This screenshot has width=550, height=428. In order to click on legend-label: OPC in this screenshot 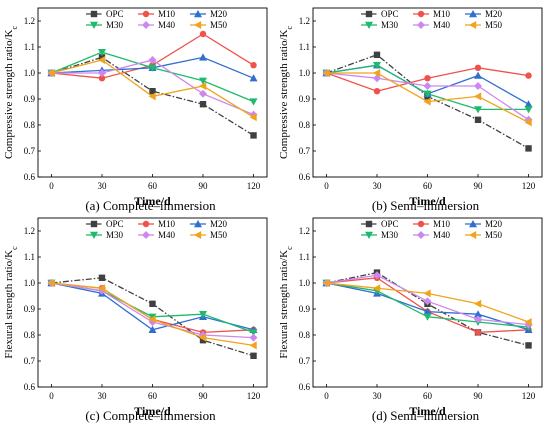, I will do `click(115, 14)`.